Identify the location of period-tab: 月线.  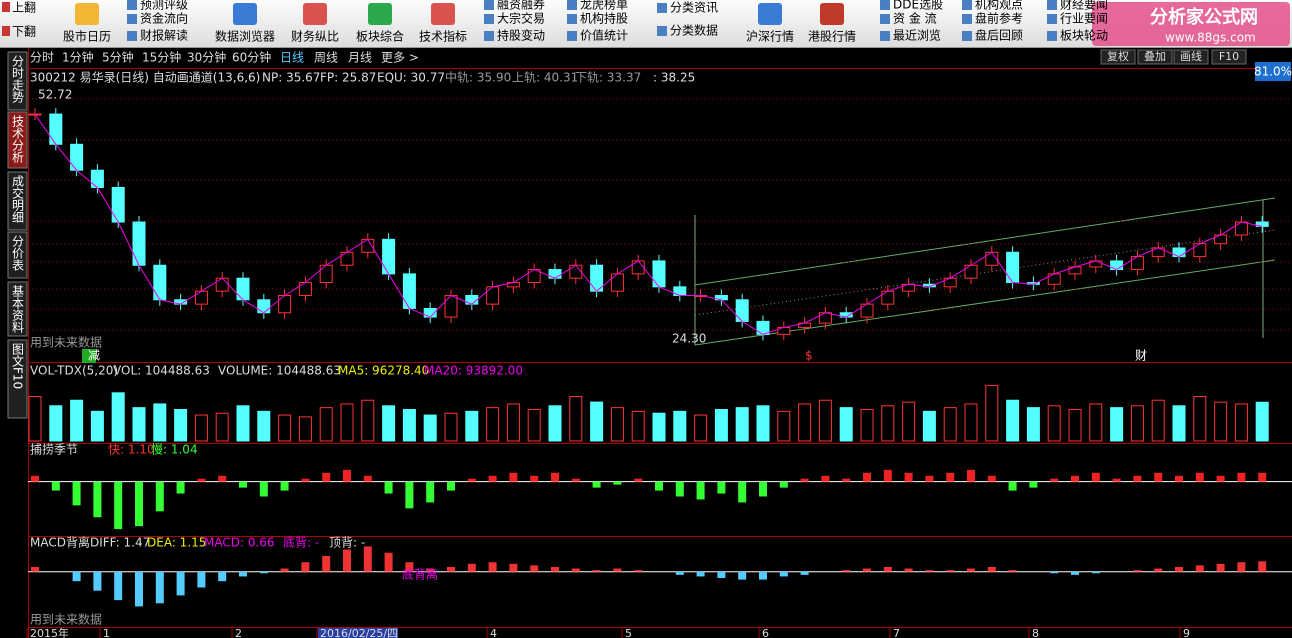
(360, 58).